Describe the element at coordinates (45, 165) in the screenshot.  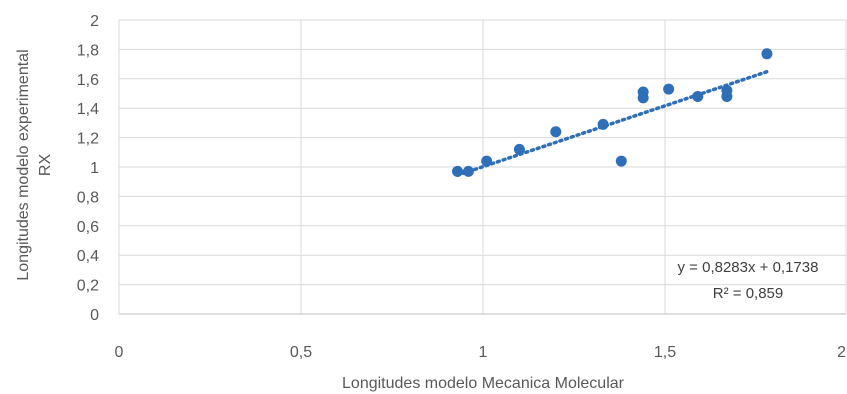
I see `y-axis-title-line-2: RX` at that location.